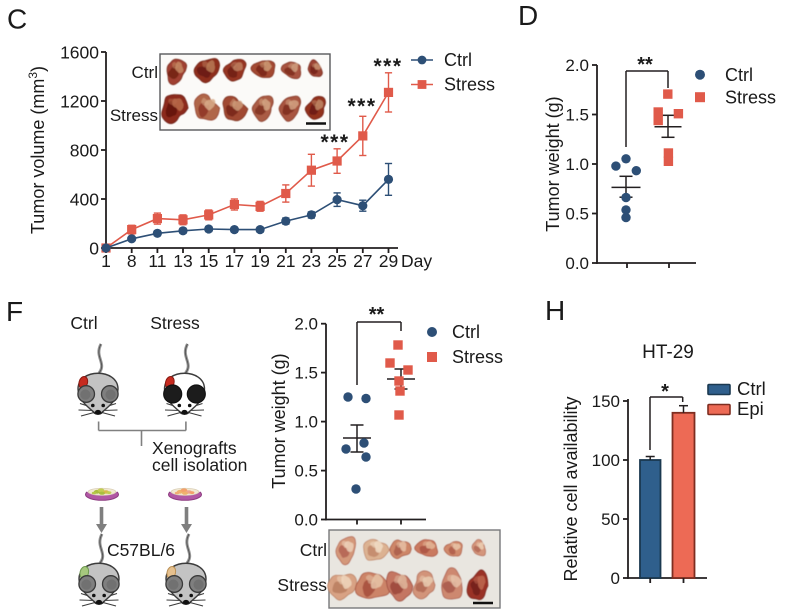 The height and width of the screenshot is (612, 788). I want to click on svg-text: 17, so click(234, 261).